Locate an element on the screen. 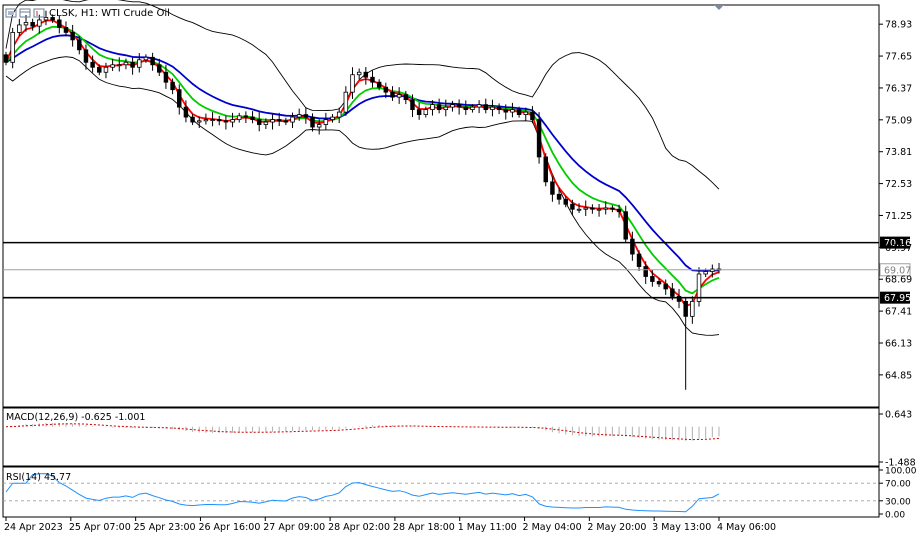  macd-tick-label: -1.488 is located at coordinates (900, 463).